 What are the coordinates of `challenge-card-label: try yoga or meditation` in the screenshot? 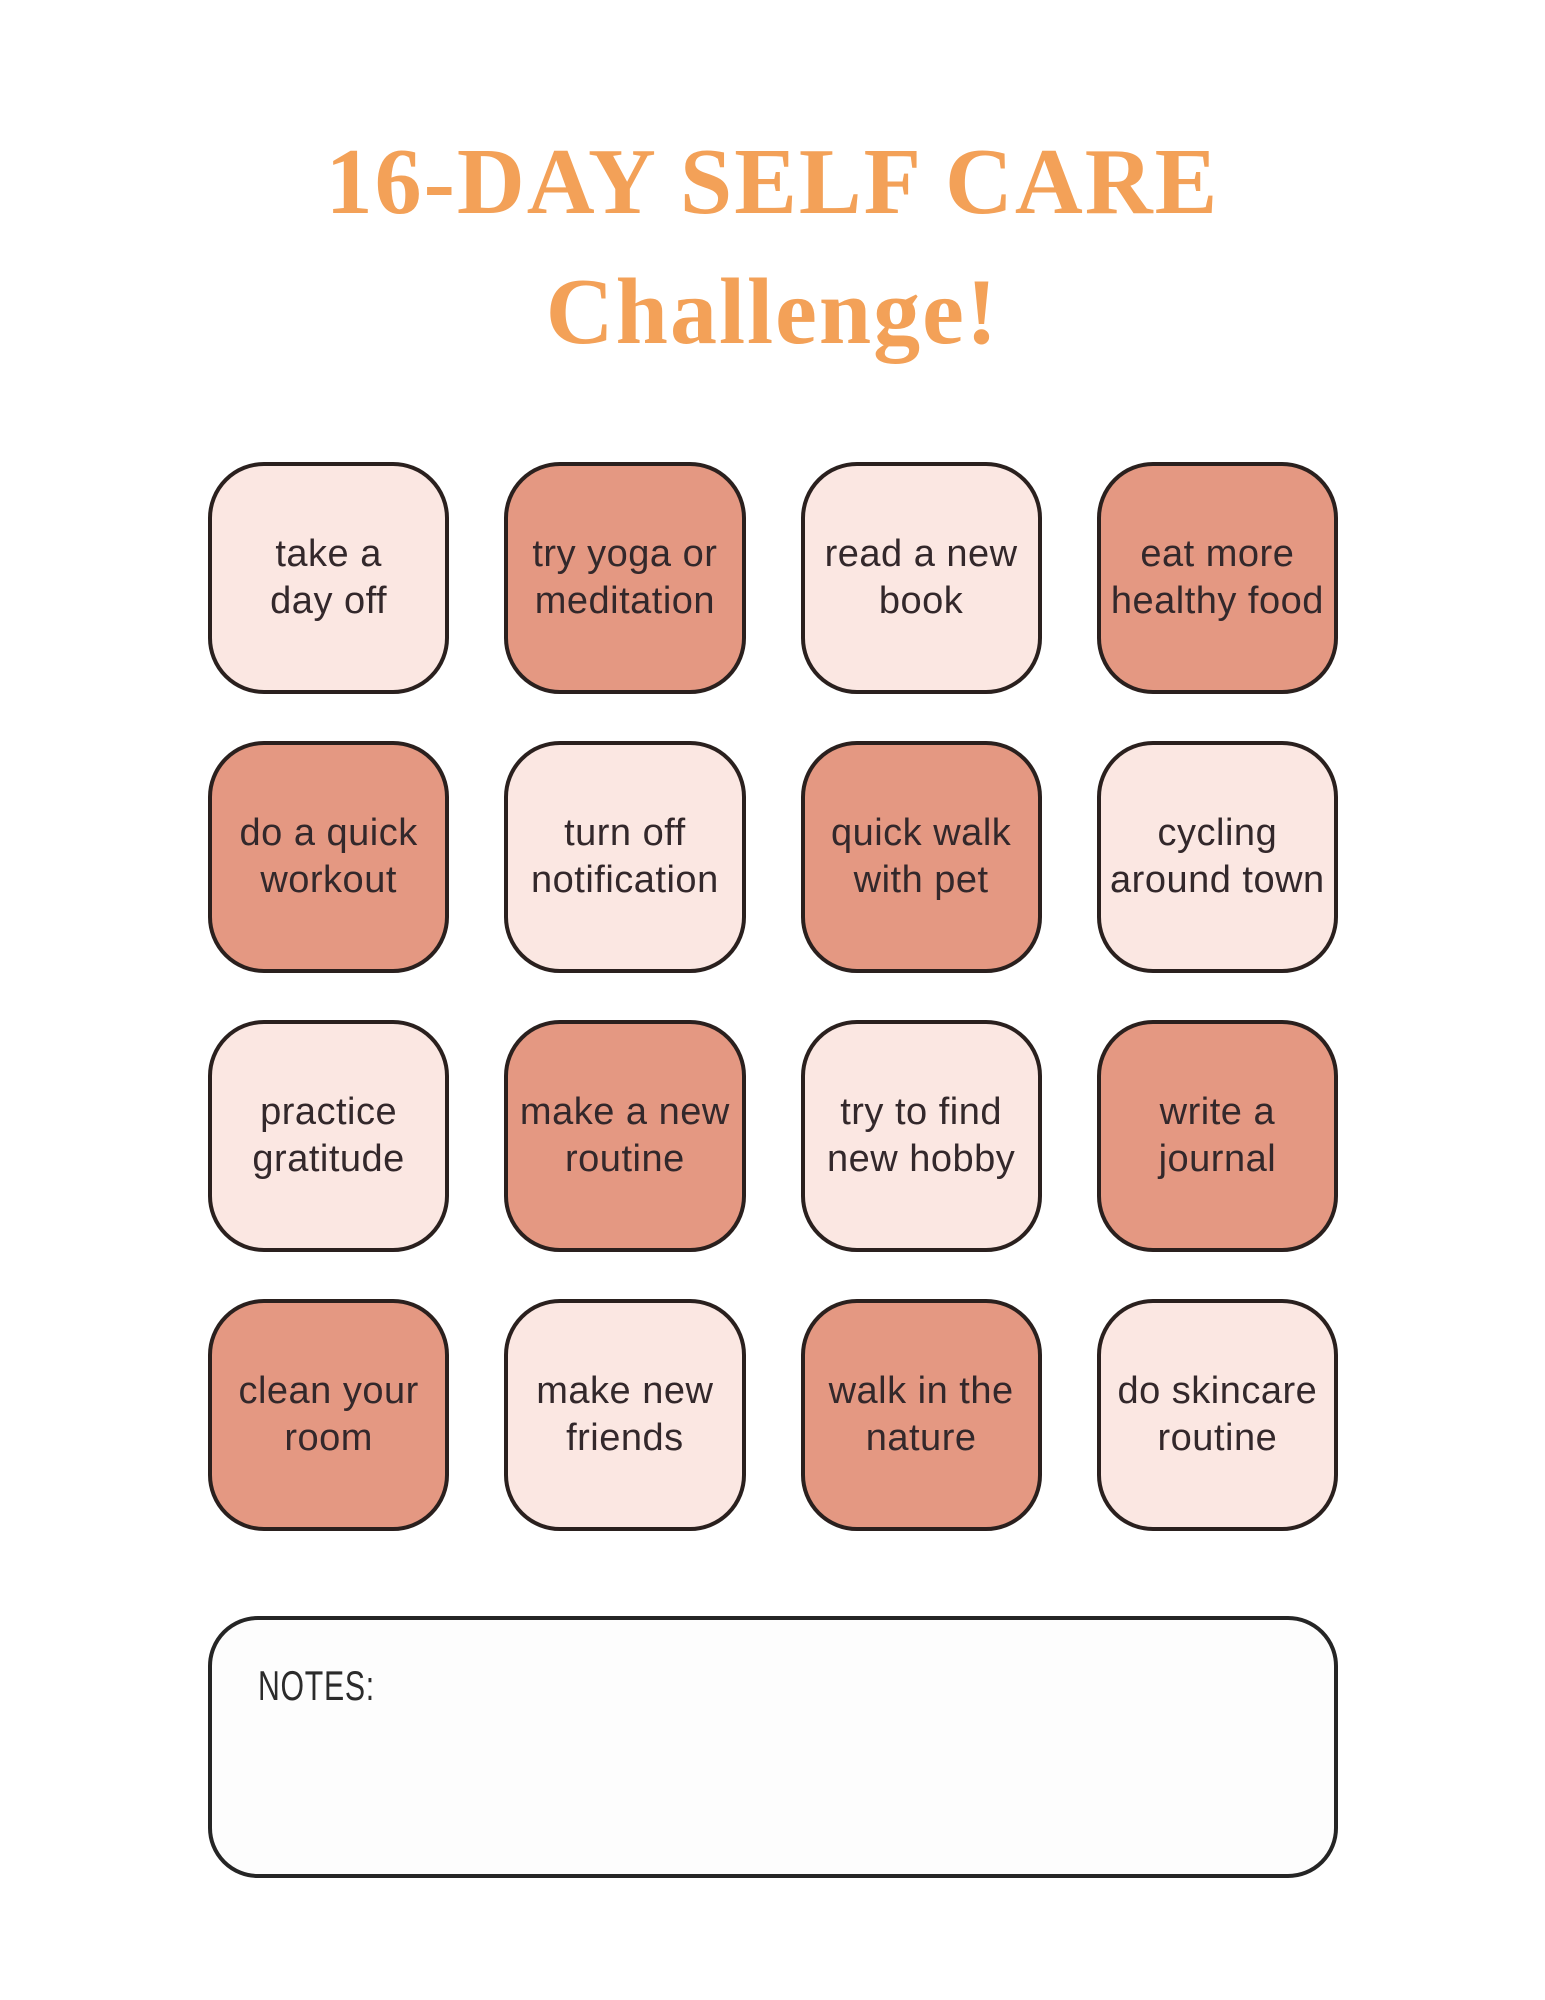 It's located at (625, 577).